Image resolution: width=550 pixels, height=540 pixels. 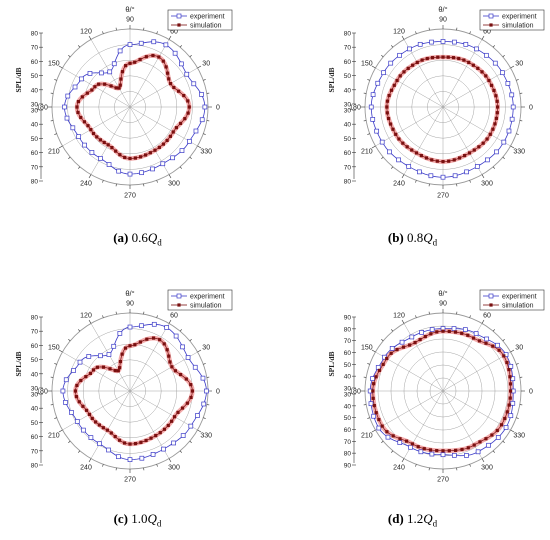 What do you see at coordinates (415, 237) in the screenshot?
I see `caption-b-value: 0.8` at bounding box center [415, 237].